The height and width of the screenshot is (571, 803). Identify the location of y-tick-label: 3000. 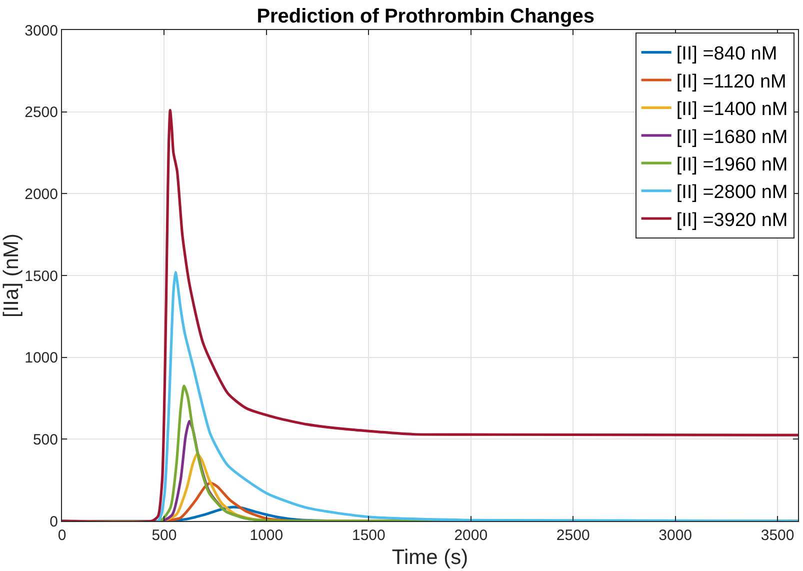
(41, 31).